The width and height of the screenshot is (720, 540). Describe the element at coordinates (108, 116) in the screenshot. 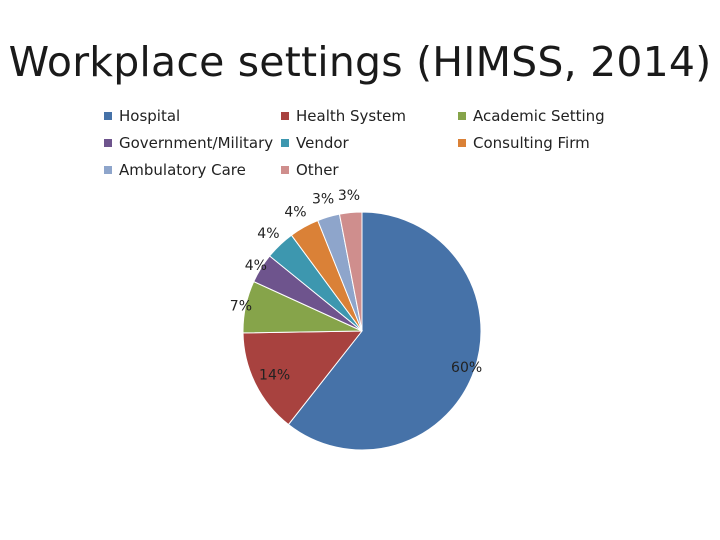

I see `legend-swatch-hospital` at that location.